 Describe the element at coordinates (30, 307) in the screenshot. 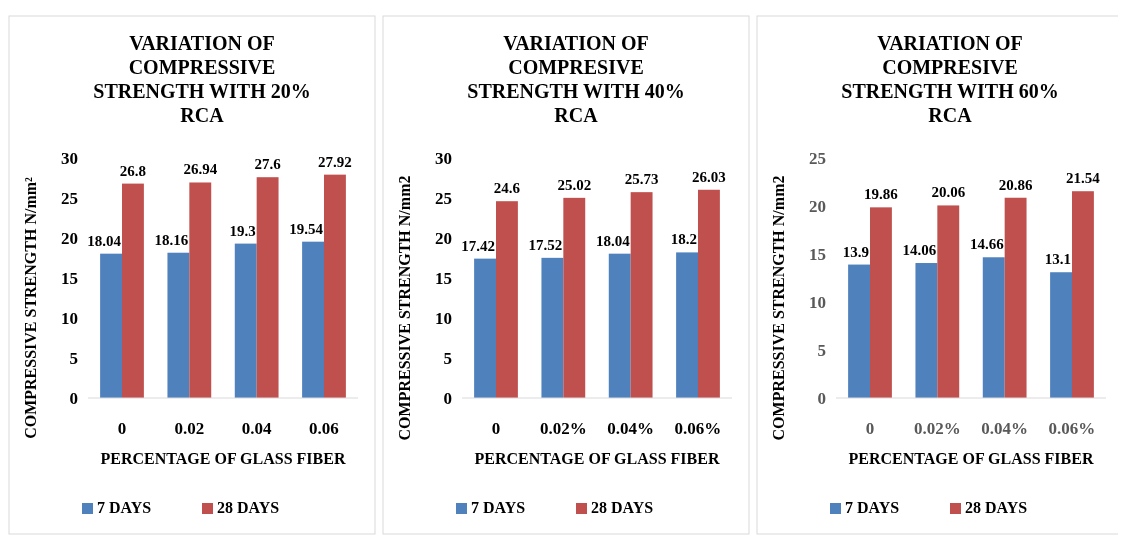

I see `y-axis-title: COMPRESSIVE STRENGTH N/mm²` at that location.